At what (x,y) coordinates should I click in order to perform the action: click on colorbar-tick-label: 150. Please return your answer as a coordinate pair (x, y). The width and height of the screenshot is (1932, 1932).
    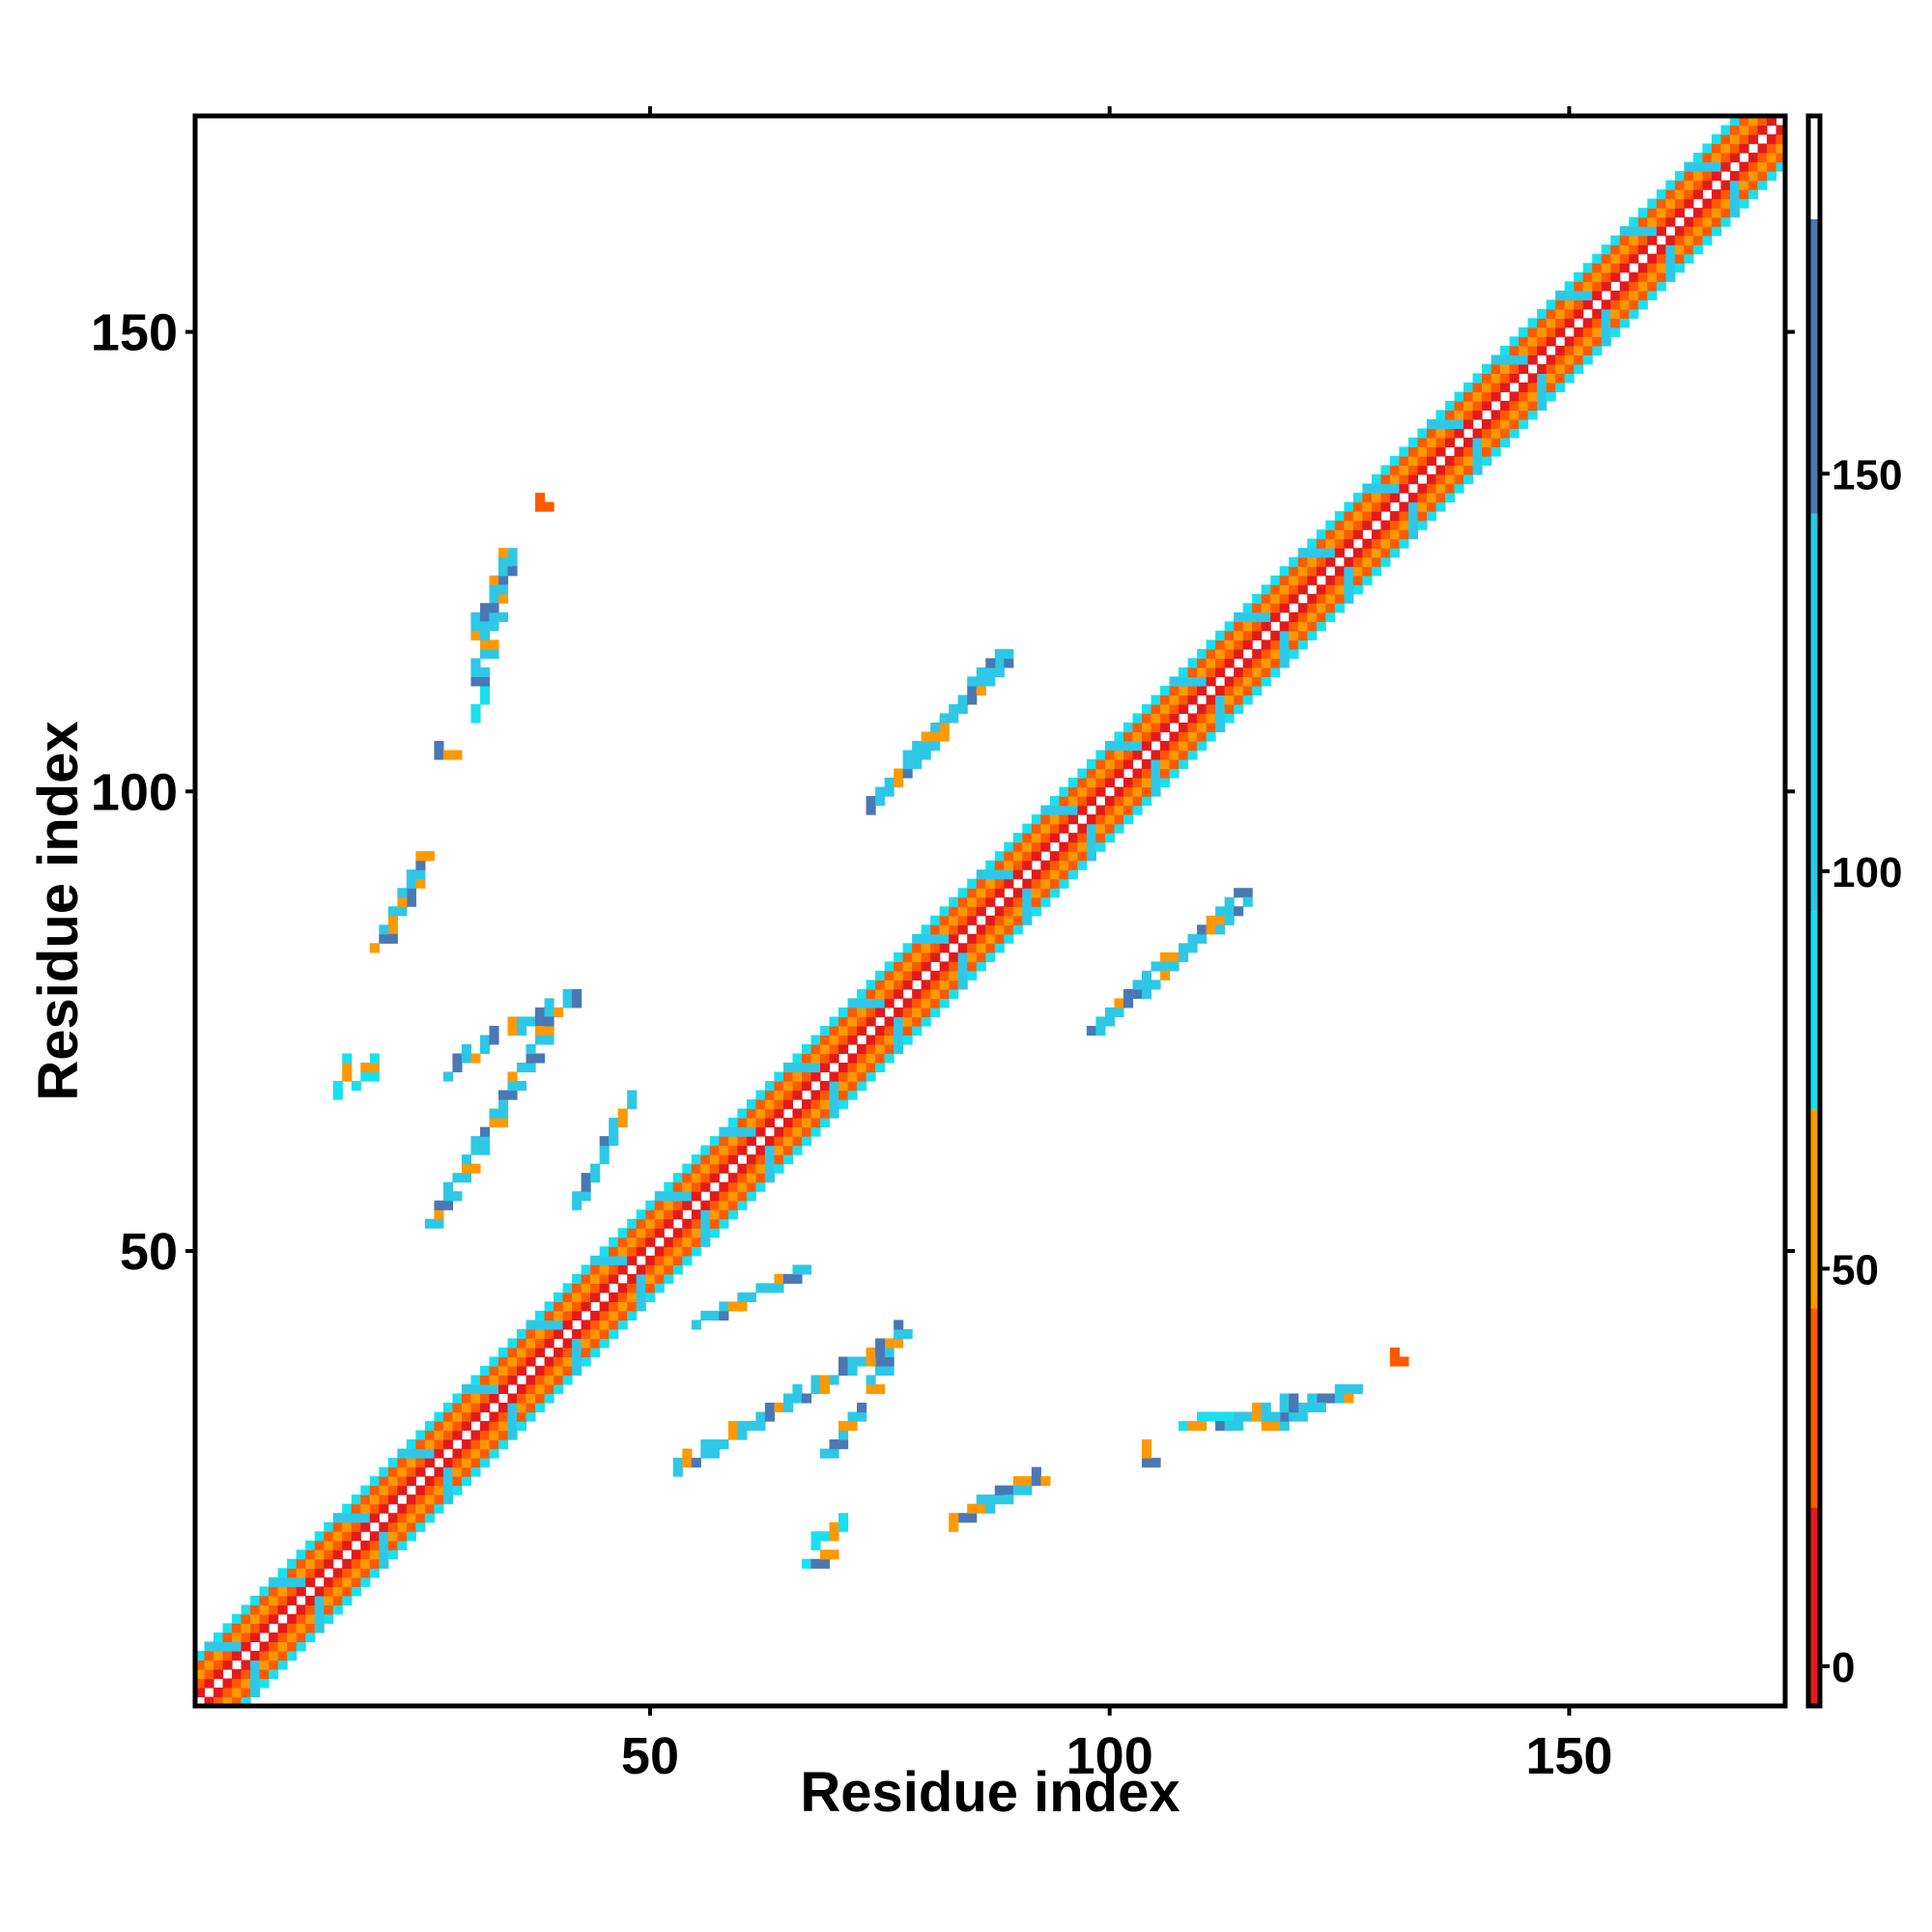
    Looking at the image, I should click on (1867, 474).